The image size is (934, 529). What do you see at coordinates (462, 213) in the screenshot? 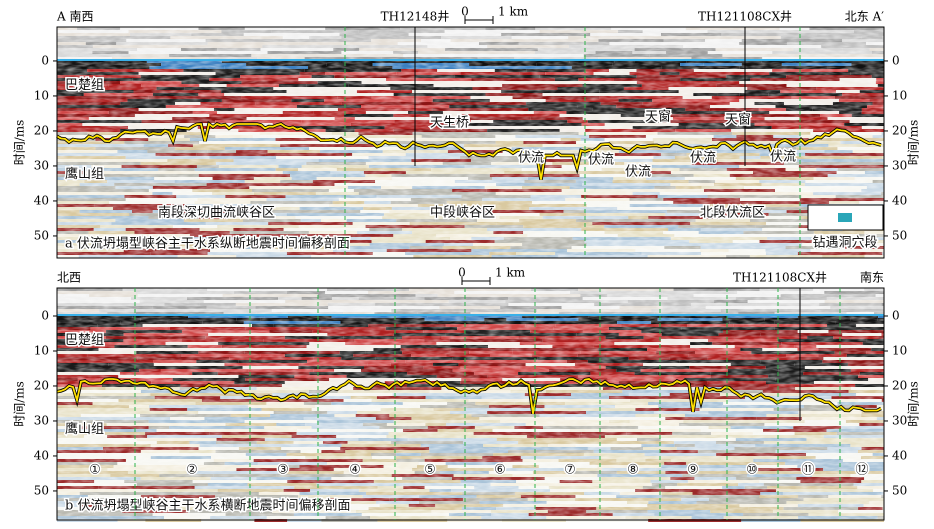
I see `zone-label: 中段峡谷区` at bounding box center [462, 213].